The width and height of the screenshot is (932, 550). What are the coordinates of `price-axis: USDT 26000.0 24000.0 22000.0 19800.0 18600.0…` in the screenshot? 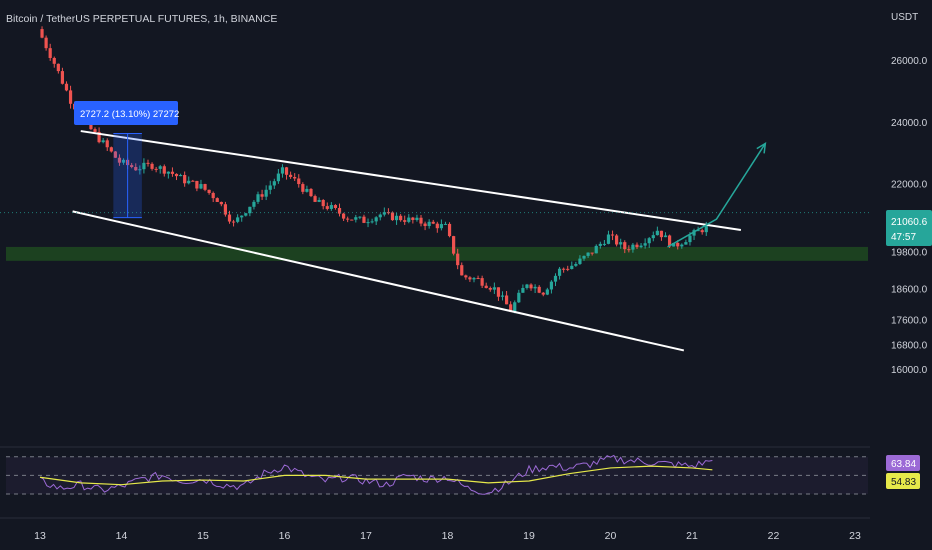 It's located at (909, 194).